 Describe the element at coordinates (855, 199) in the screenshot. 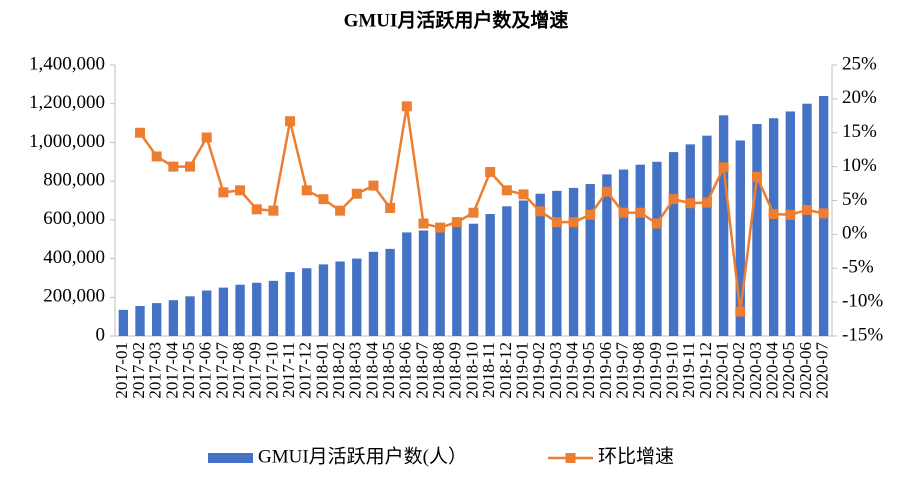

I see `y2-tick-label: 5%` at that location.